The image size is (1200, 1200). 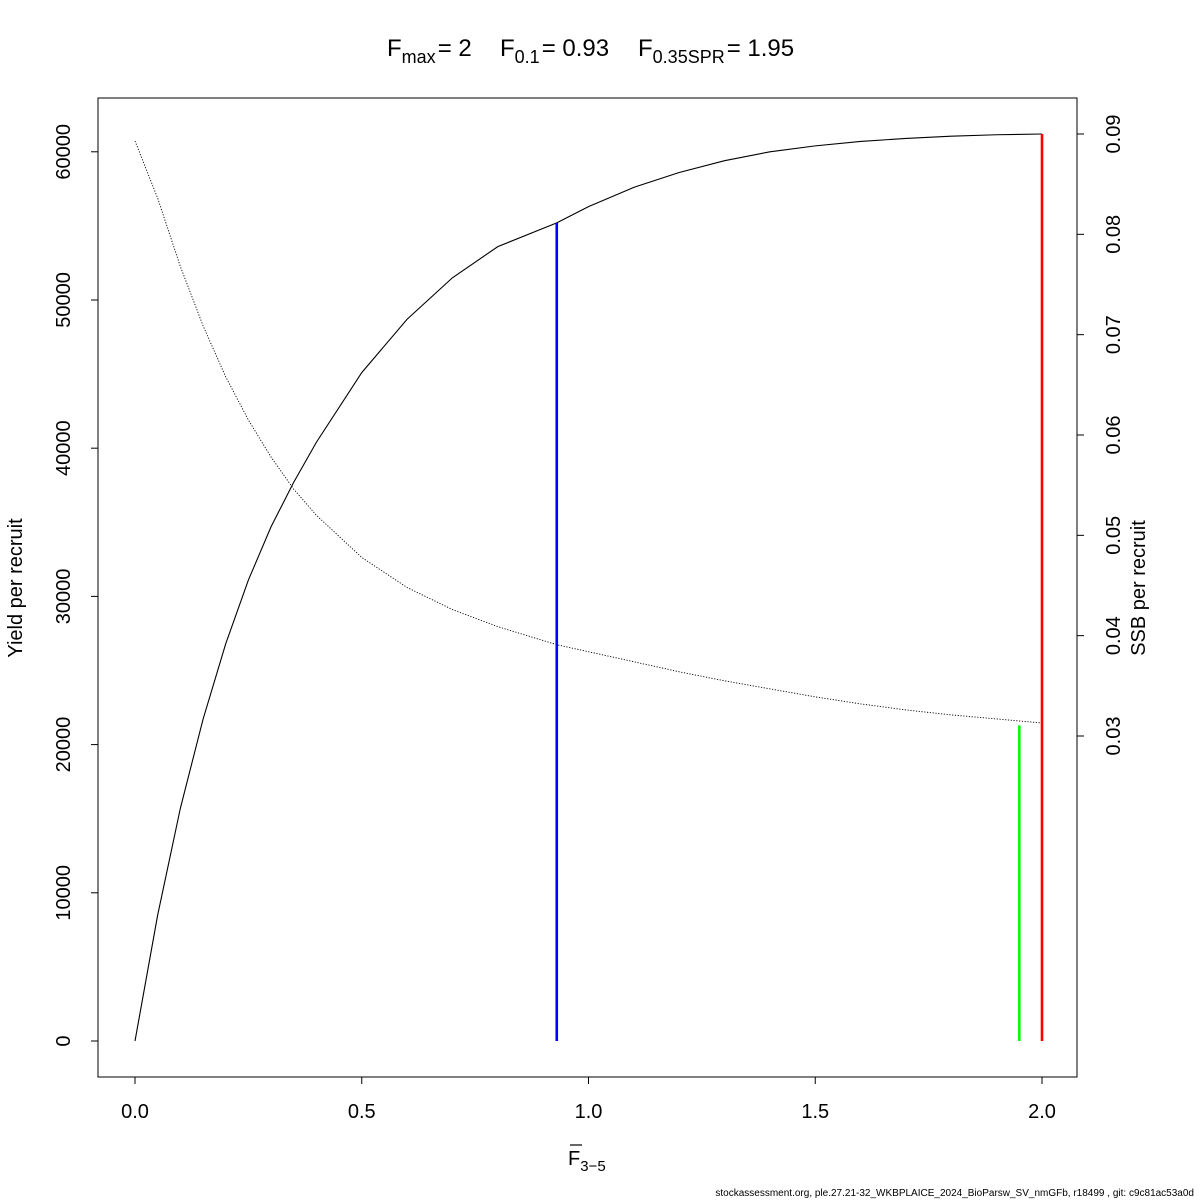 What do you see at coordinates (362, 1112) in the screenshot?
I see `x-tick-label: 0.5` at bounding box center [362, 1112].